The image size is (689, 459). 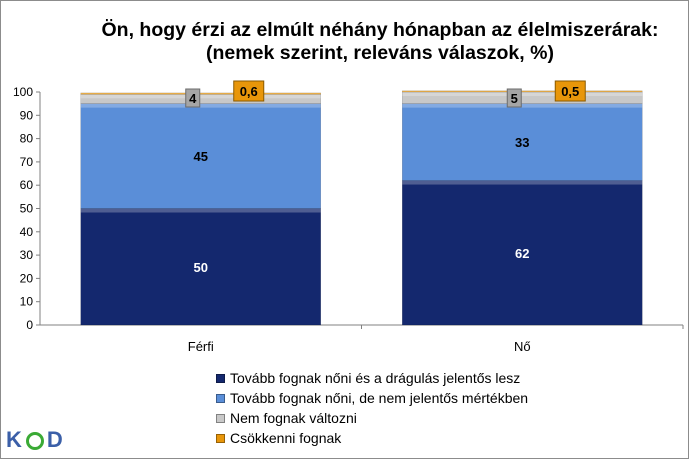 What do you see at coordinates (27, 302) in the screenshot?
I see `y-axis-tick-label: 10` at bounding box center [27, 302].